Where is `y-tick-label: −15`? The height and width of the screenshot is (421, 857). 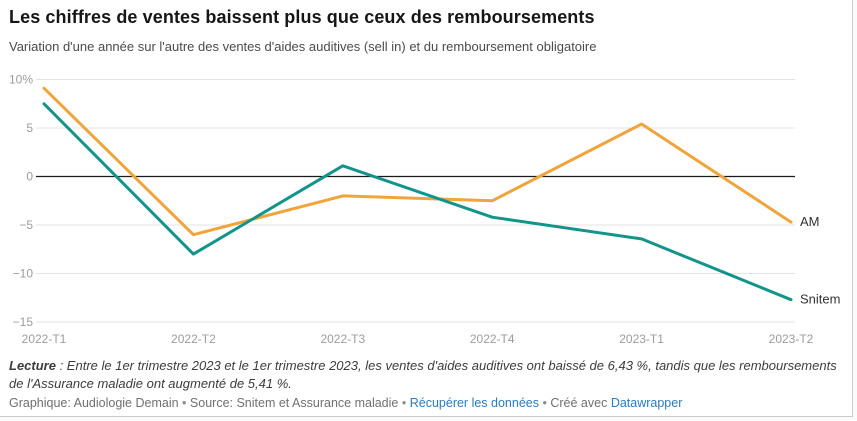
y-tick-label: −15 is located at coordinates (23, 322).